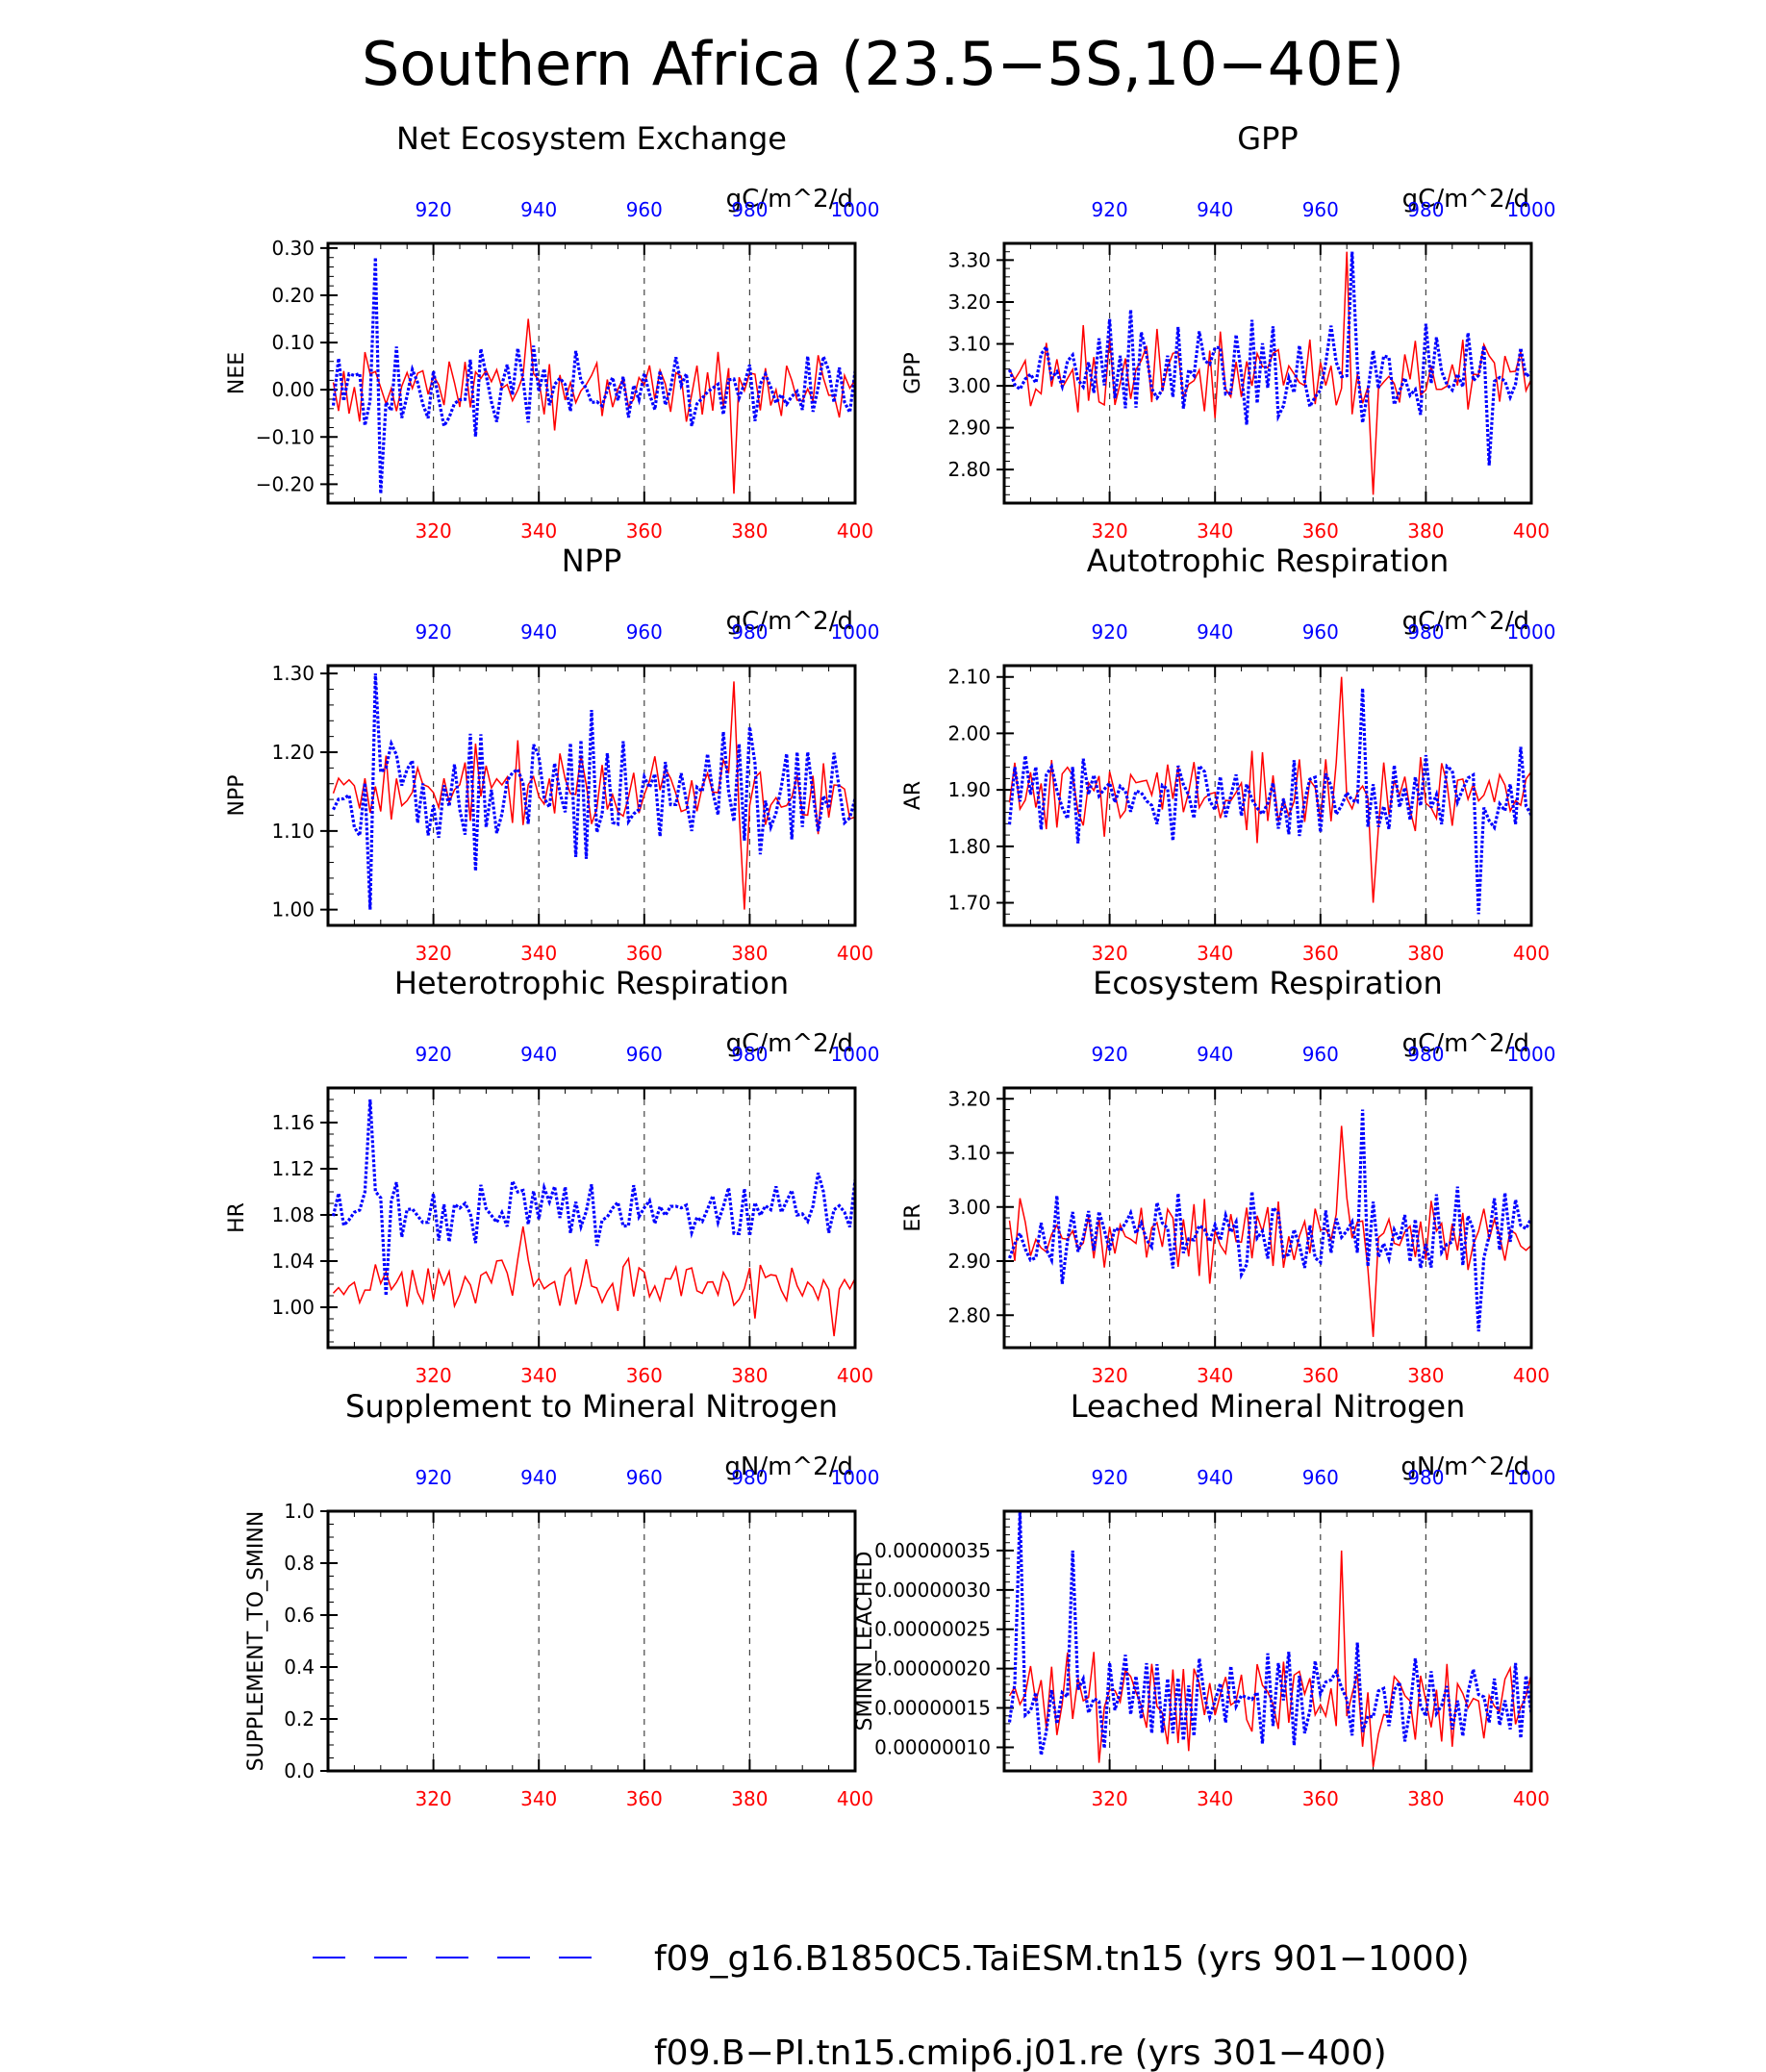 The width and height of the screenshot is (1766, 2072). I want to click on y-tick-label: 0.0, so click(299, 1770).